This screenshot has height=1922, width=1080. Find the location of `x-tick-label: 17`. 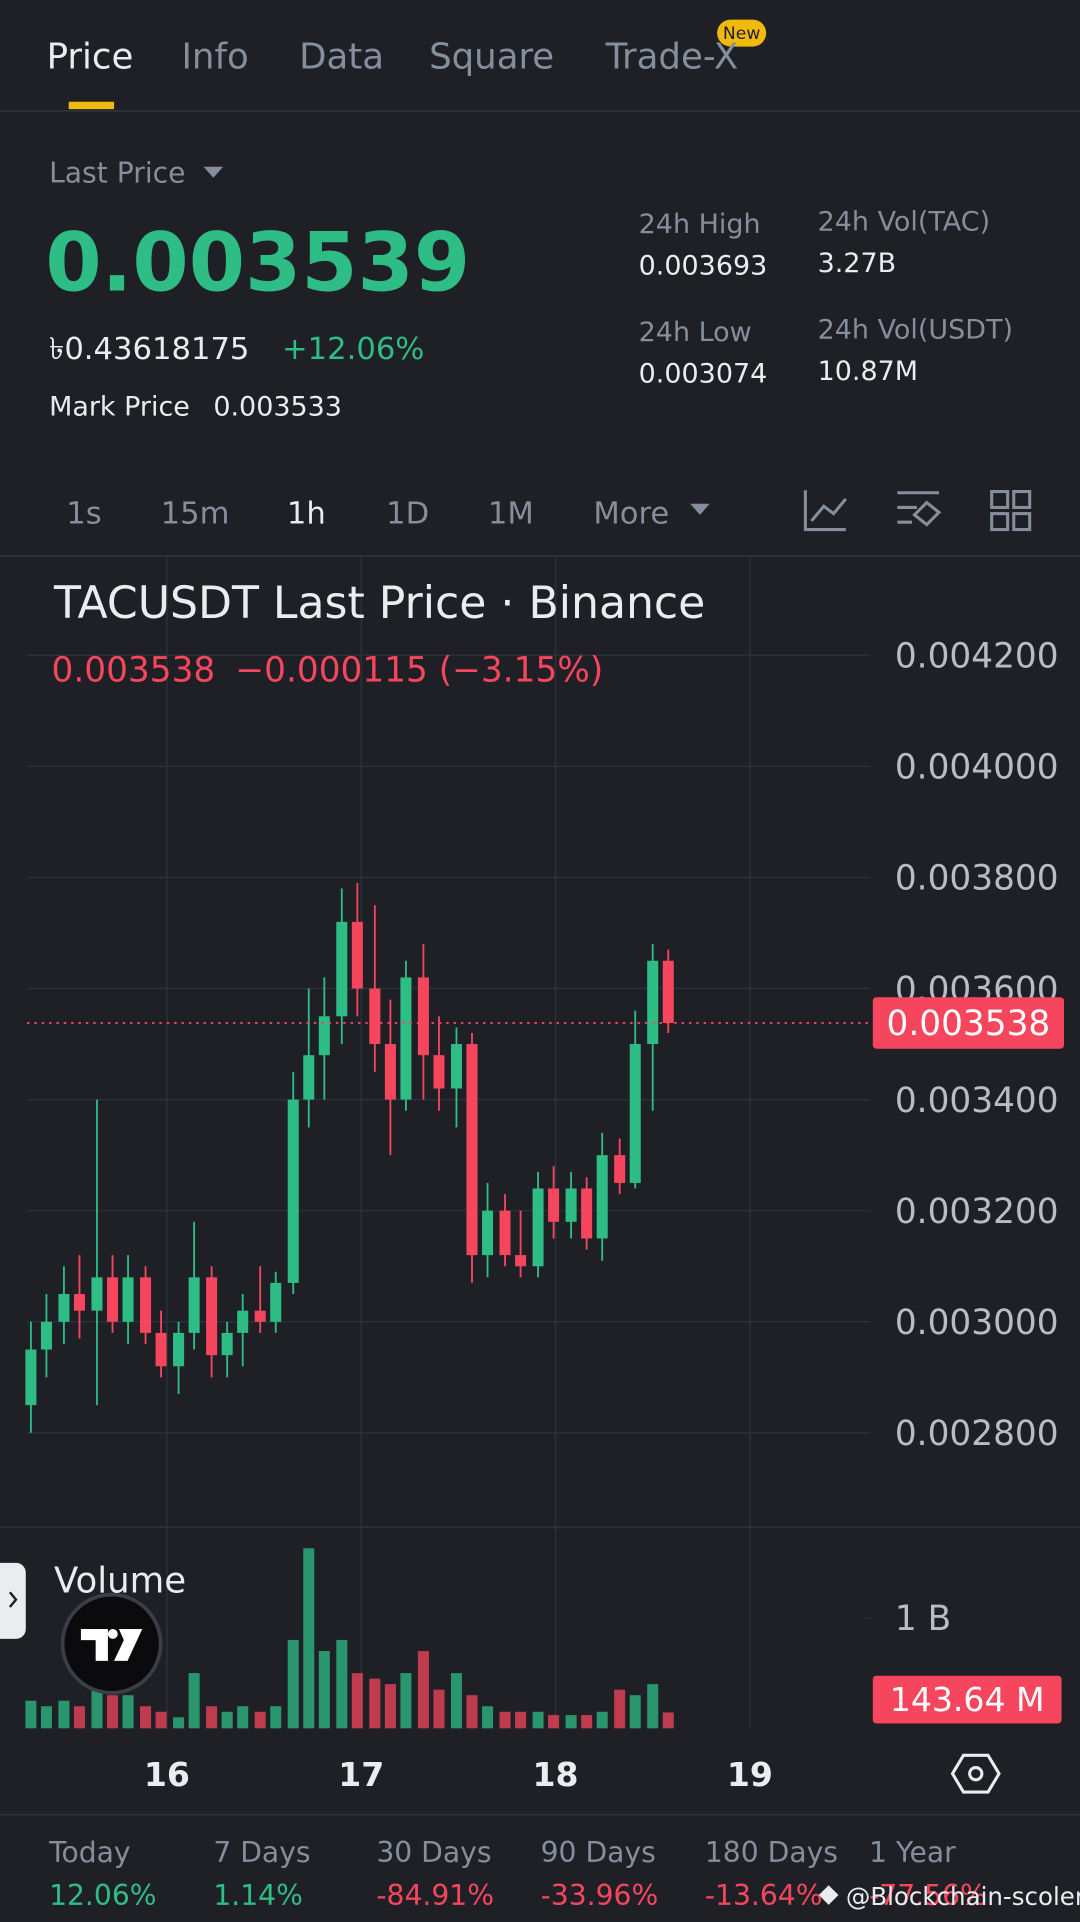

x-tick-label: 17 is located at coordinates (361, 1774).